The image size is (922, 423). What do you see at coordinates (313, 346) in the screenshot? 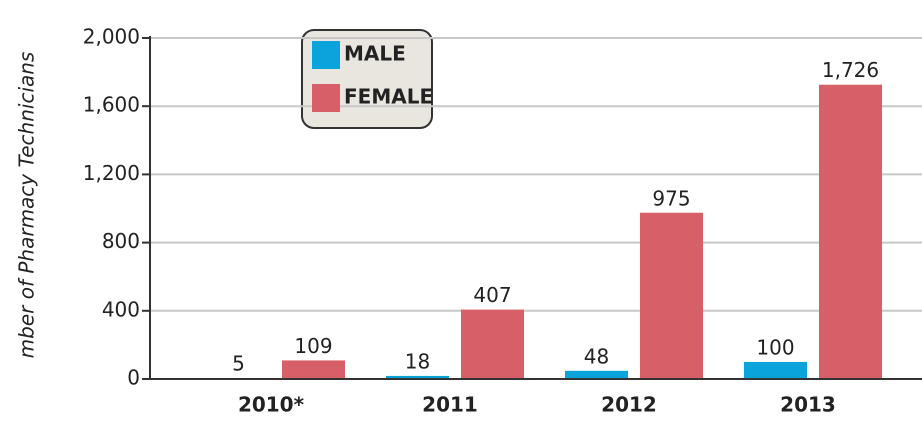
I see `value-label: 109` at bounding box center [313, 346].